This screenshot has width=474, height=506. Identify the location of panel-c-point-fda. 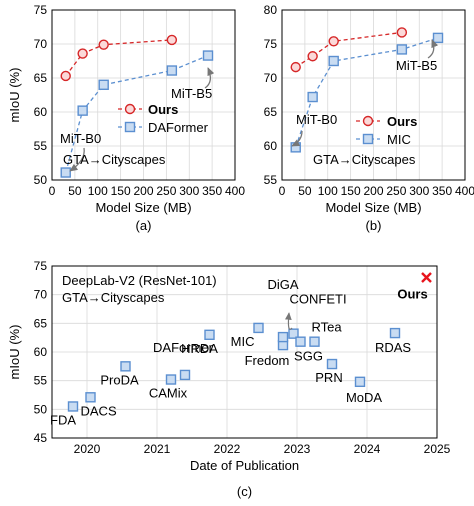
(73, 406).